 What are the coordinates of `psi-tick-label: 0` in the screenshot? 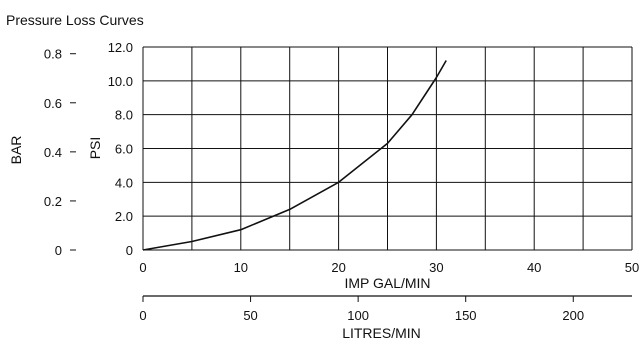 It's located at (129, 250).